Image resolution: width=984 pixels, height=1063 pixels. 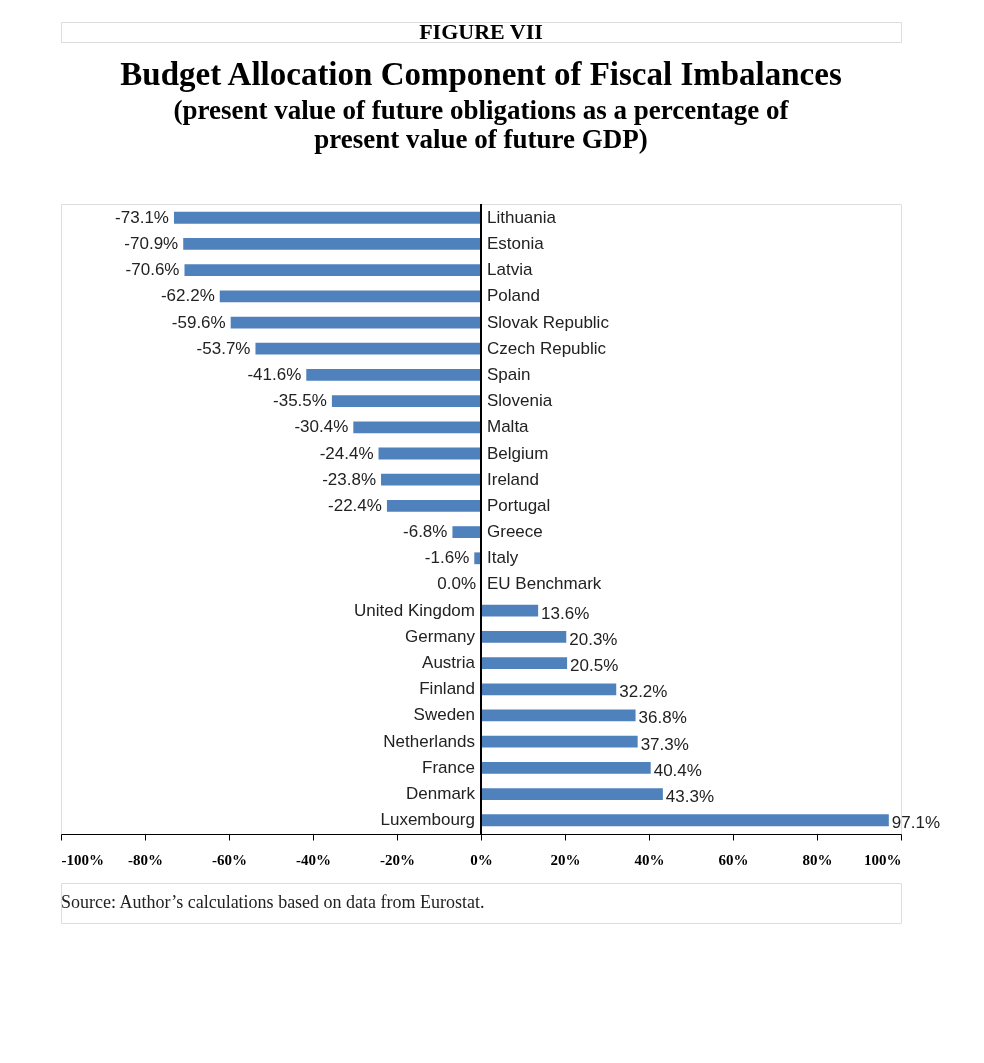 What do you see at coordinates (441, 794) in the screenshot?
I see `y-tick-label: Denmark` at bounding box center [441, 794].